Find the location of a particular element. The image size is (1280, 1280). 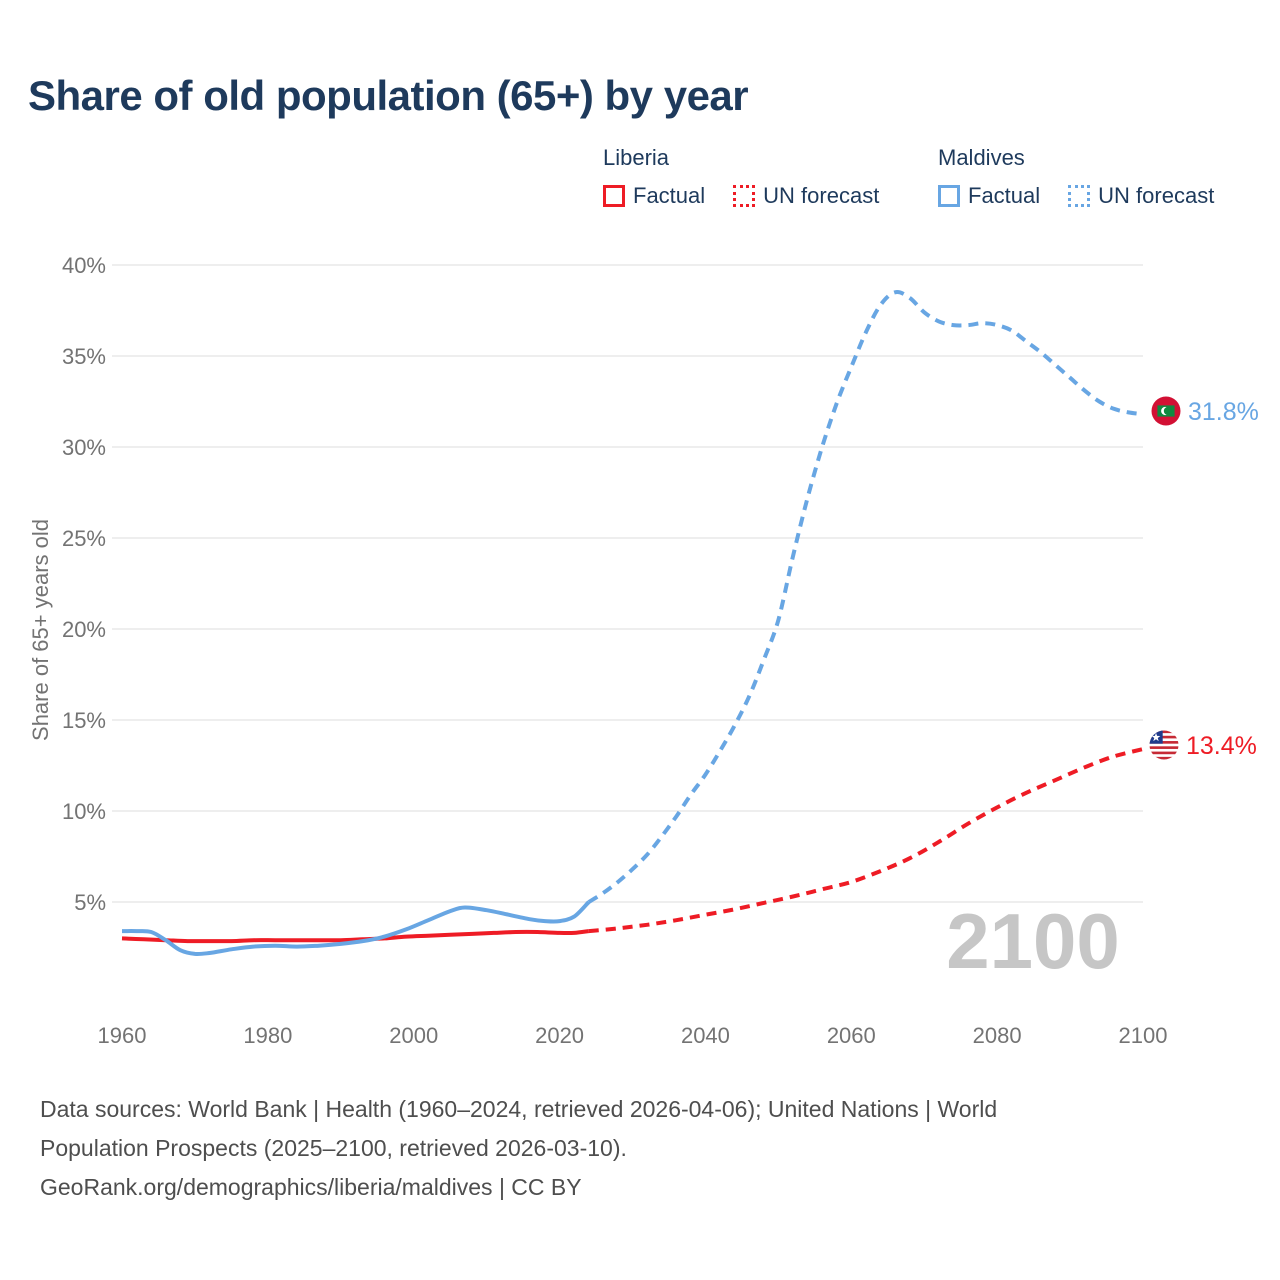

y-axis-tick-labels: 5% 10% 15% 20% 25% 30% 35% 40% is located at coordinates (84, 584).